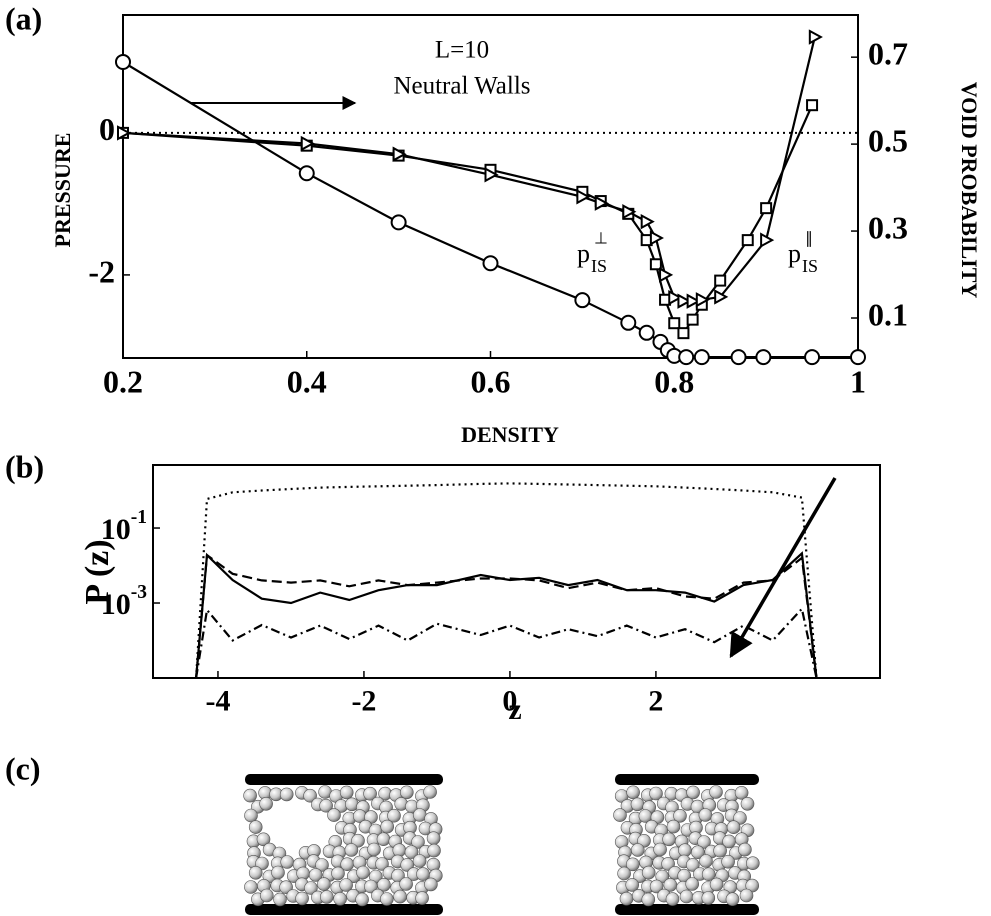 The width and height of the screenshot is (991, 916). Describe the element at coordinates (23, 768) in the screenshot. I see `panel-label: (c)` at that location.